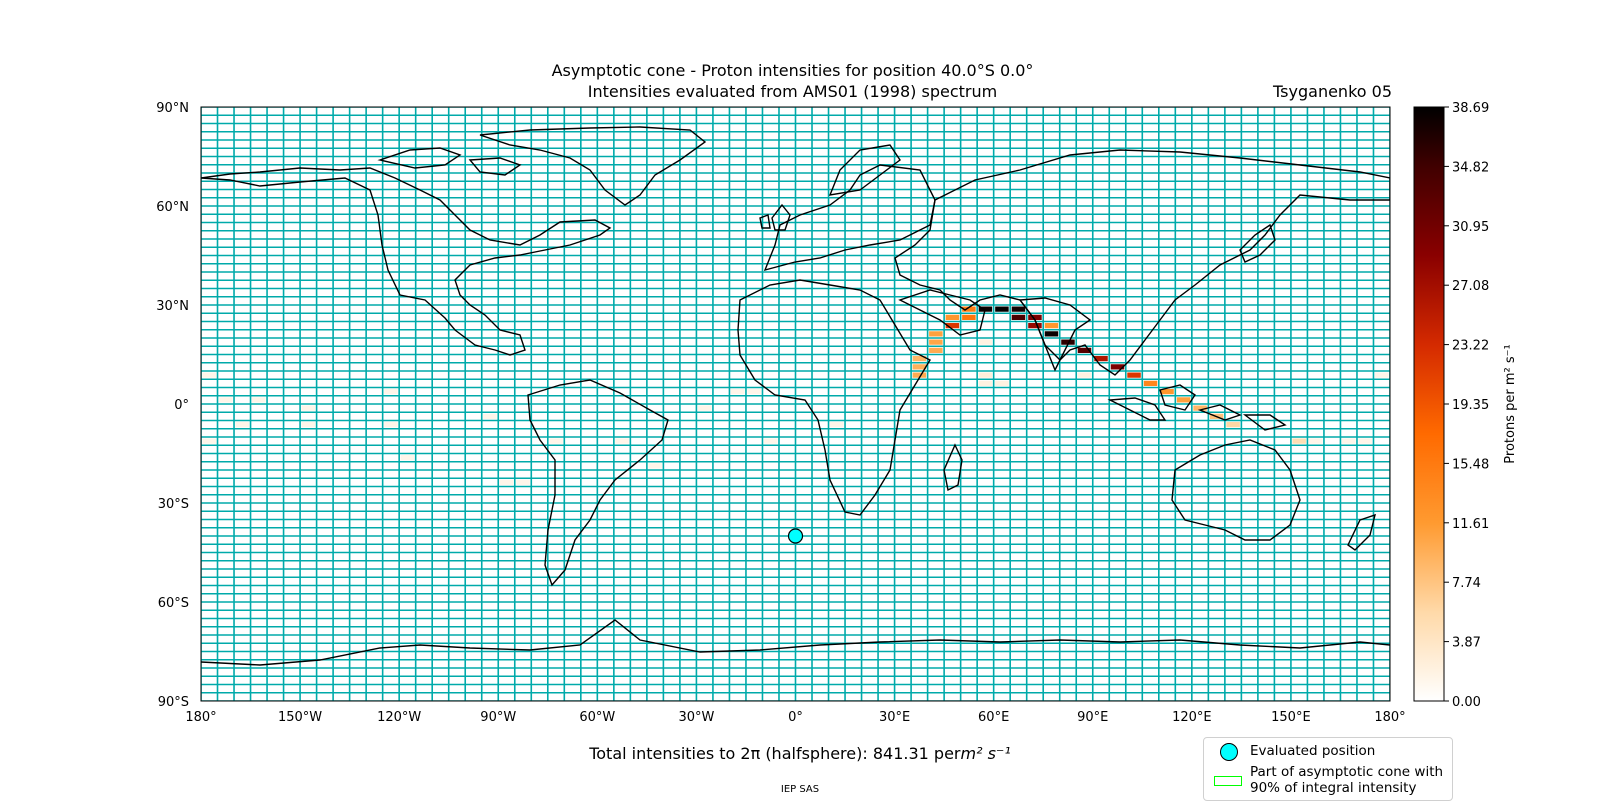  What do you see at coordinates (864, 170) in the screenshot?
I see `coast-scandinavia` at bounding box center [864, 170].